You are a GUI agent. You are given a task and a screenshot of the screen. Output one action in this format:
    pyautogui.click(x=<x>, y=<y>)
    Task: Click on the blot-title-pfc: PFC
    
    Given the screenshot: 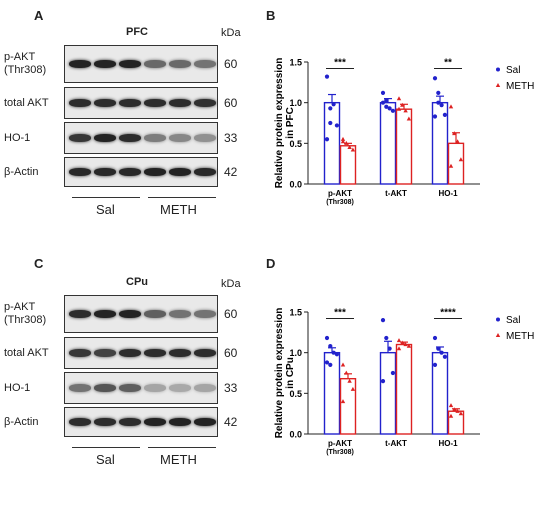 What is the action you would take?
    pyautogui.click(x=137, y=32)
    